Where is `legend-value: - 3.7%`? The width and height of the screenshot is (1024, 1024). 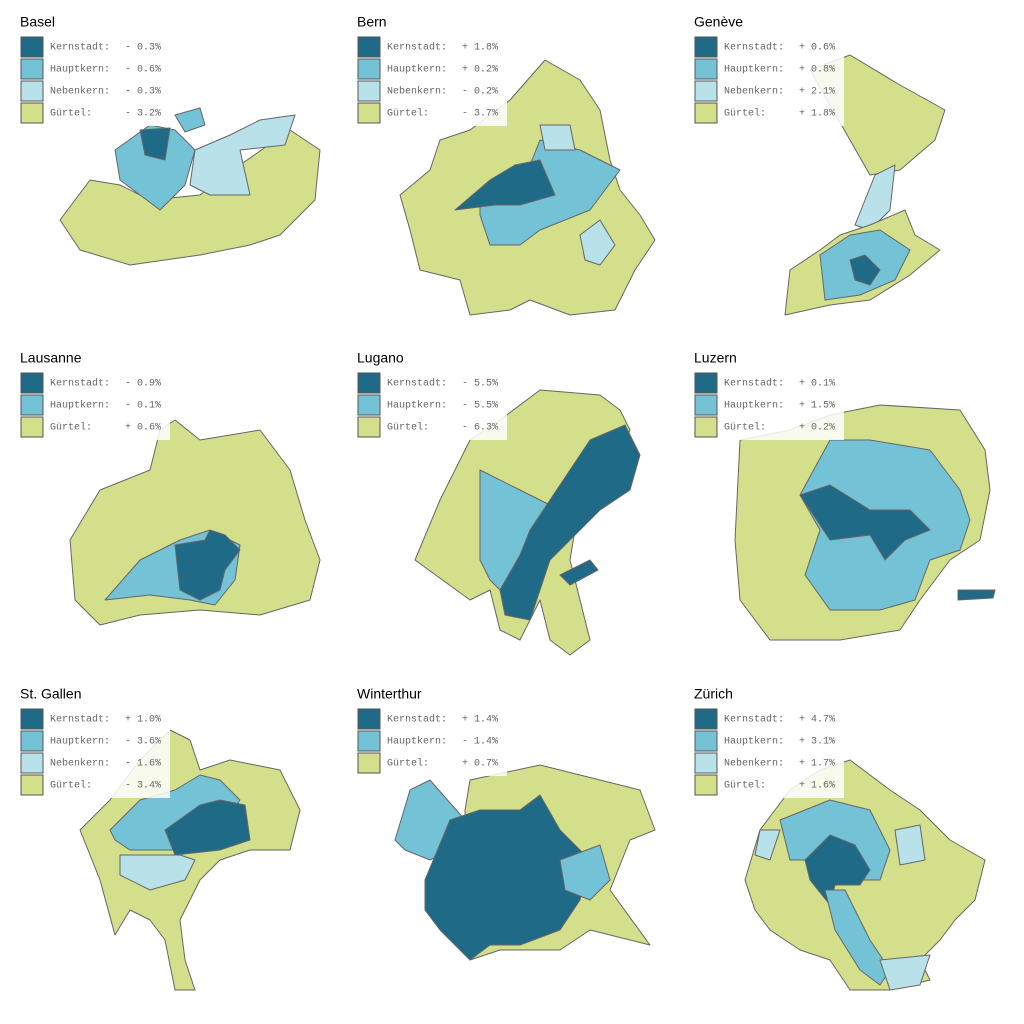 legend-value: - 3.7% is located at coordinates (480, 114).